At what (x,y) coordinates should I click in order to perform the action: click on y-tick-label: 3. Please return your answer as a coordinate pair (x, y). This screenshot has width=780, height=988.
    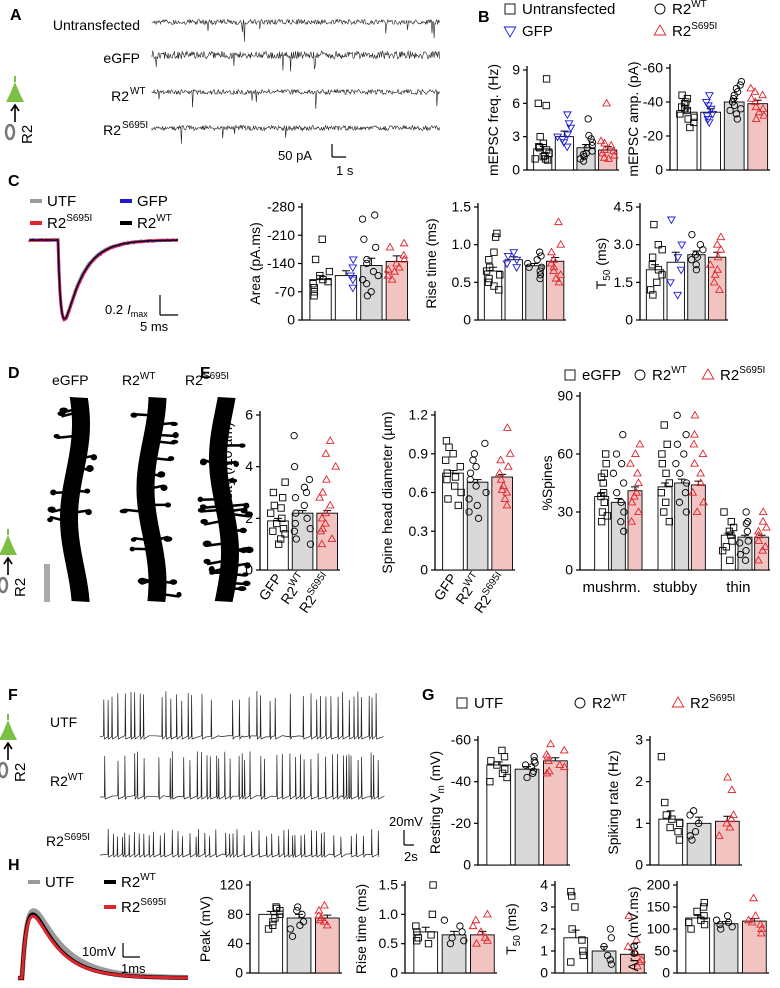
    Looking at the image, I should click on (639, 740).